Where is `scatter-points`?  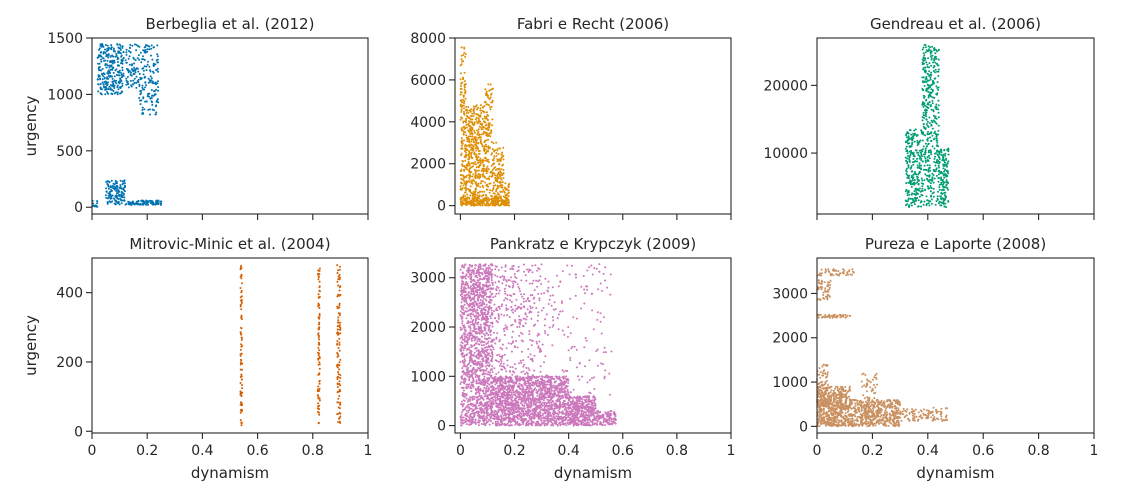
scatter-points is located at coordinates (485, 126).